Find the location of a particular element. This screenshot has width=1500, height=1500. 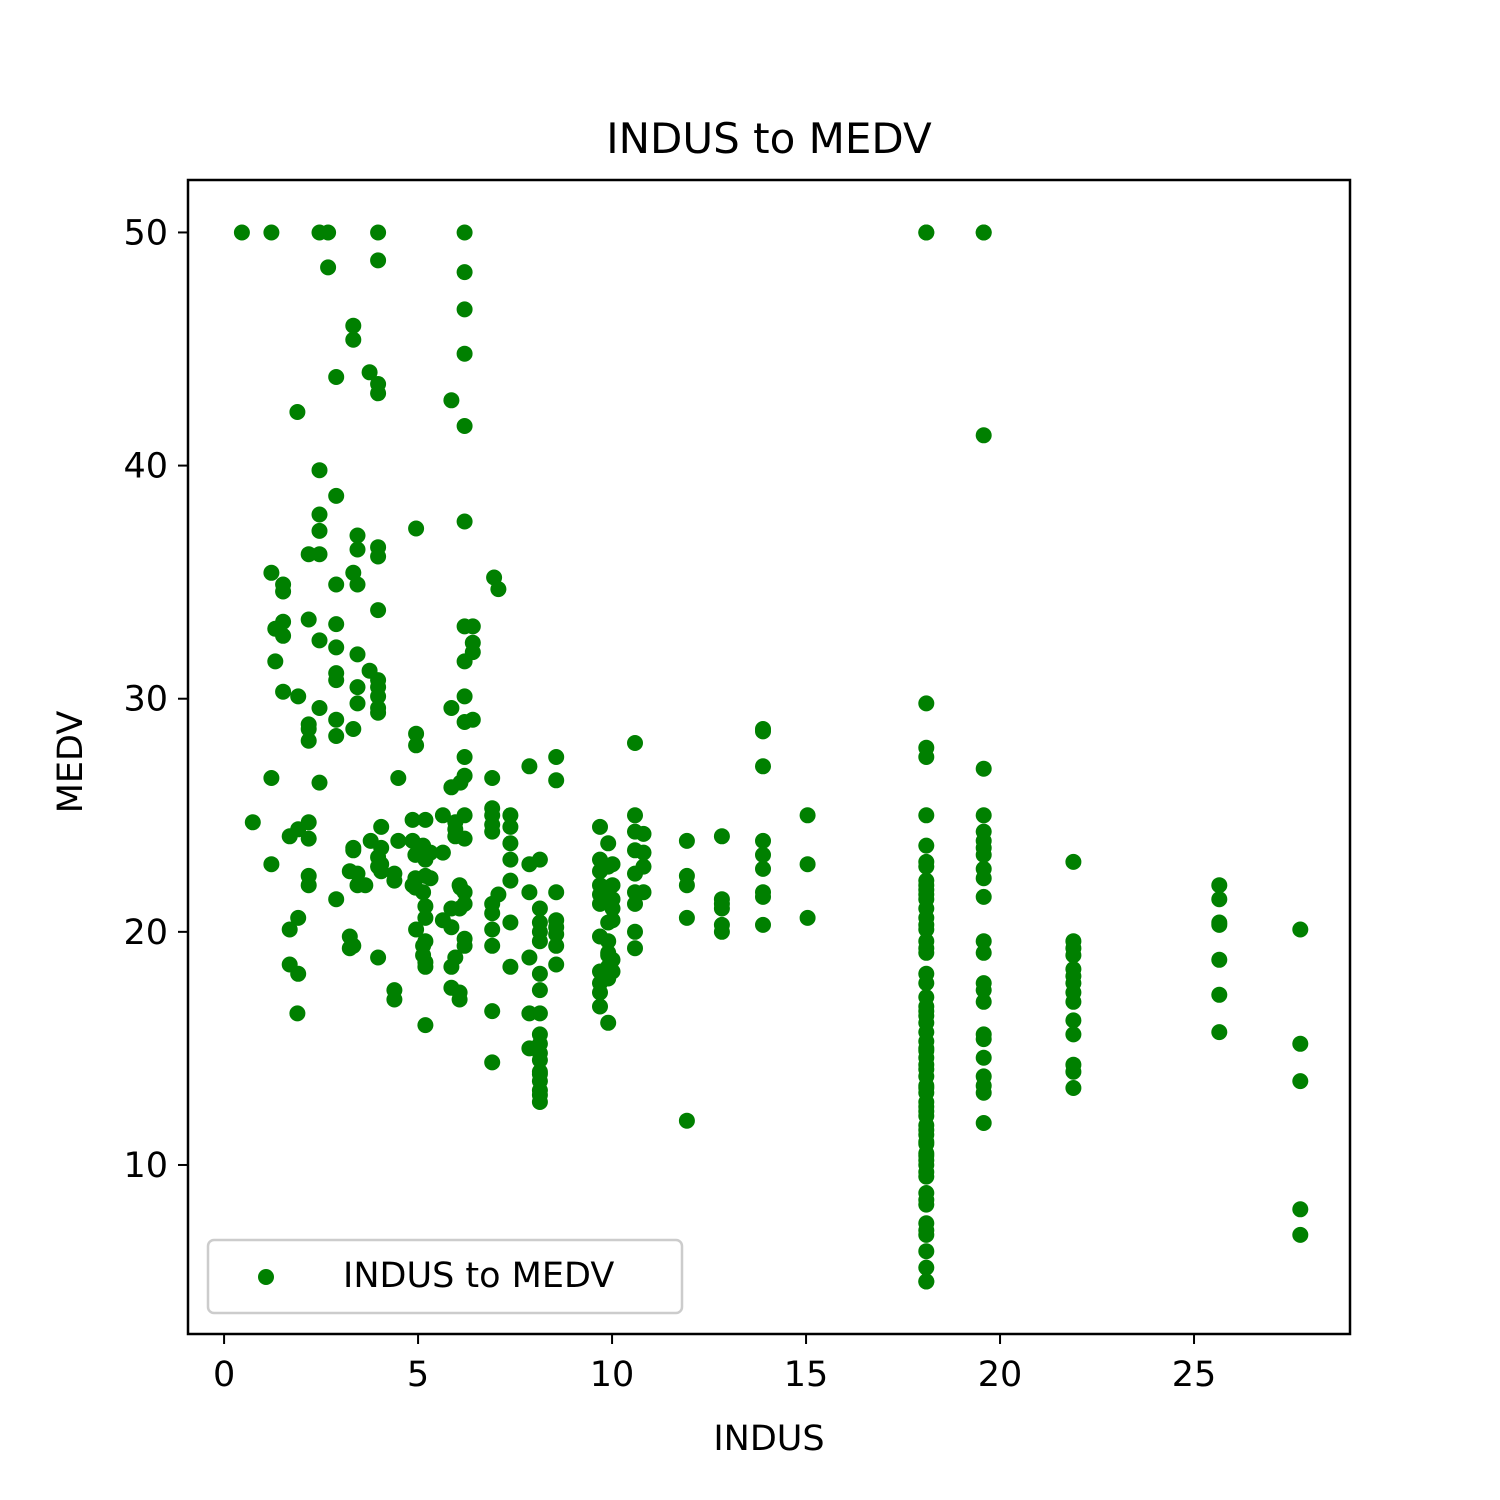

x-tick-label: 25 is located at coordinates (1194, 1375).